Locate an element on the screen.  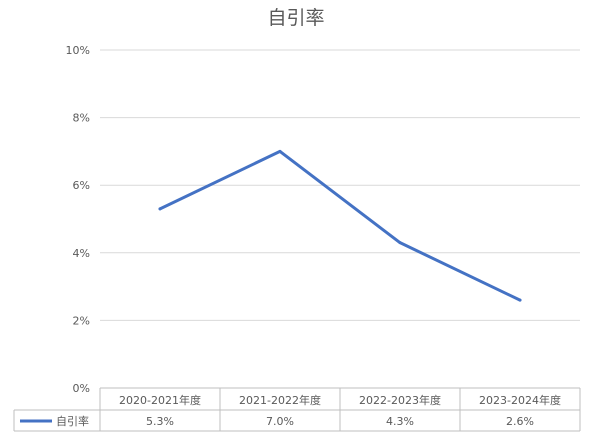
y-tick-label: 10% is located at coordinates (78, 50).